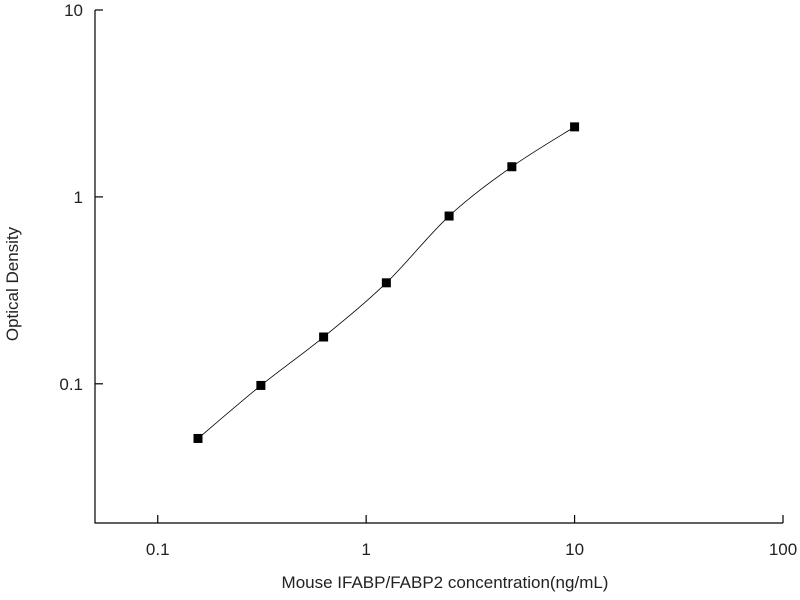 The image size is (800, 600). I want to click on x-tick-label: 100, so click(783, 549).